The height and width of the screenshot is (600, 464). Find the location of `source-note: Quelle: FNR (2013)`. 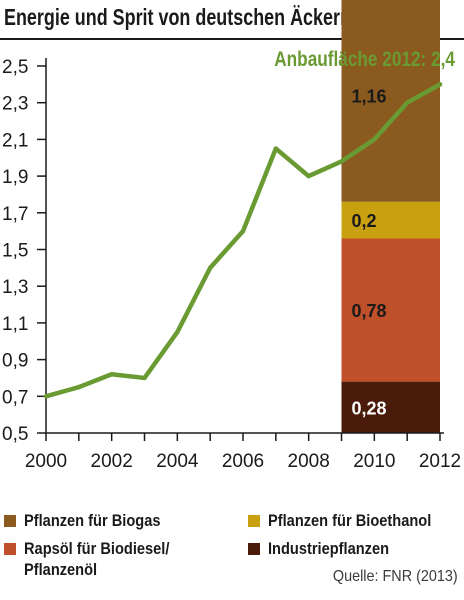

source-note: Quelle: FNR (2013) is located at coordinates (395, 576).